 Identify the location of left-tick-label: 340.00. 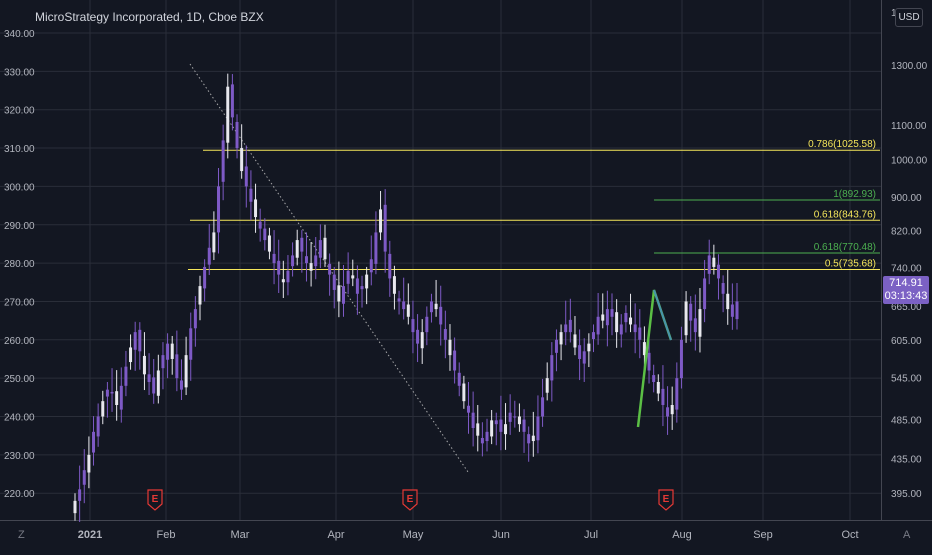
(19, 34).